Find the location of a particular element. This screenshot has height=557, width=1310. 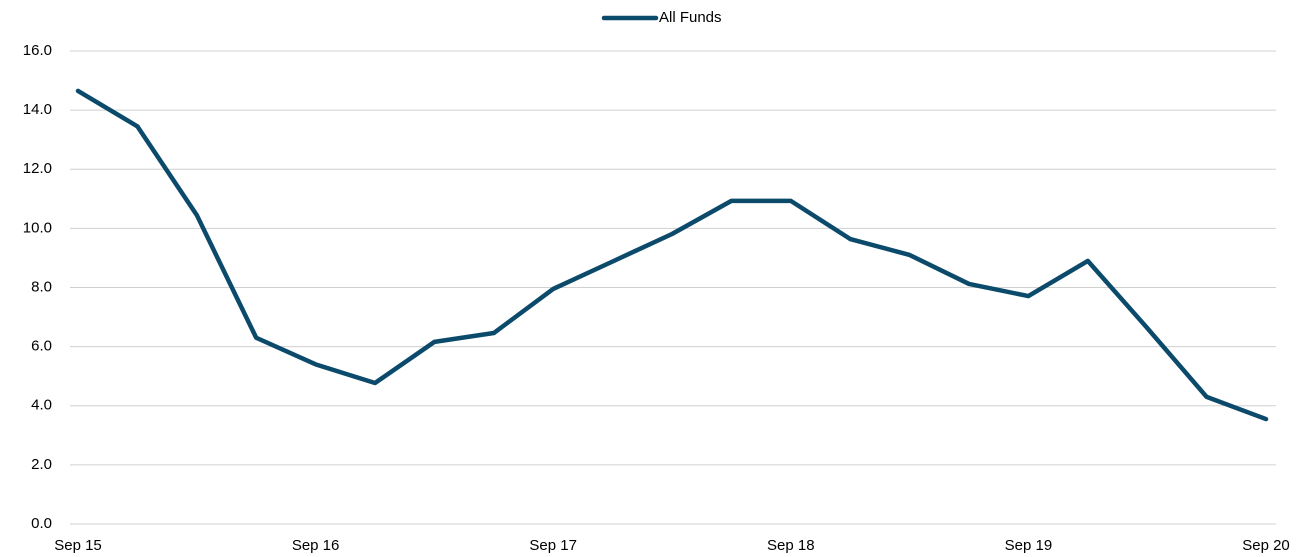

y-tick-label: 6.0 is located at coordinates (41, 346).